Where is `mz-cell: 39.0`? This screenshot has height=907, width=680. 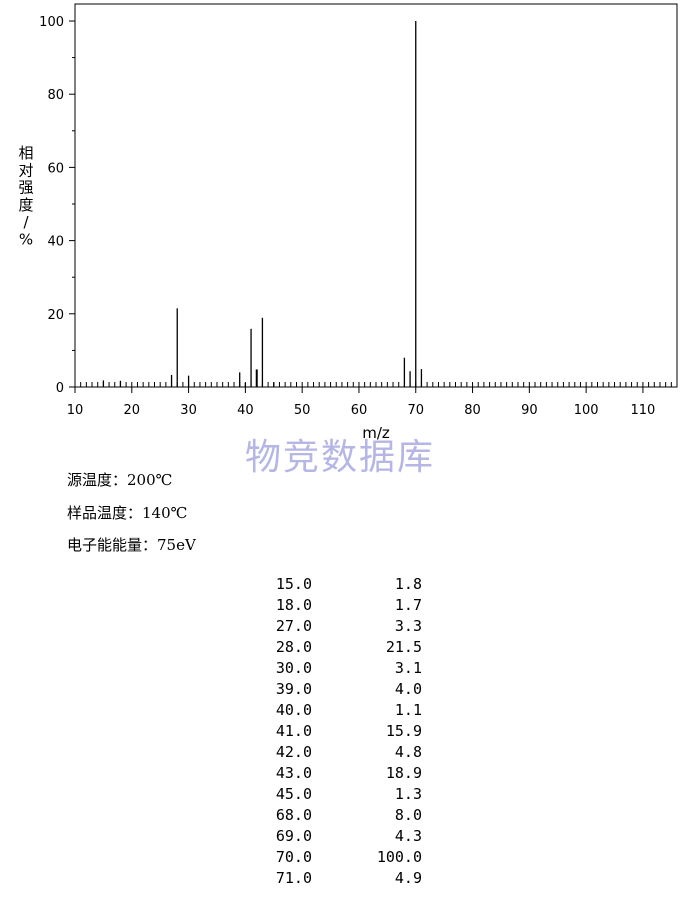 mz-cell: 39.0 is located at coordinates (293, 689).